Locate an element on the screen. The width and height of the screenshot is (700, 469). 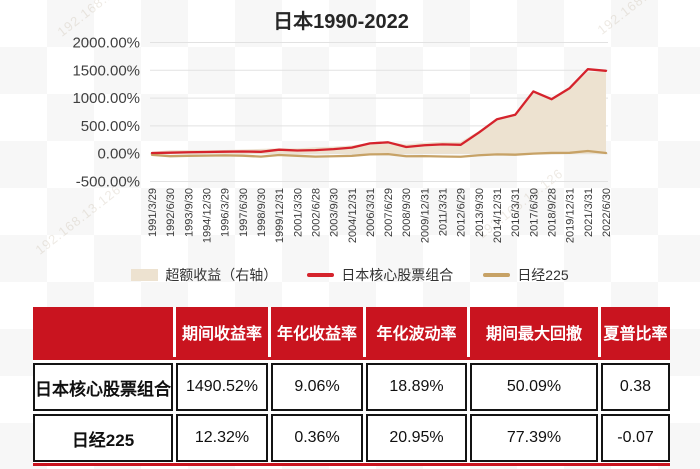
portfolio-line is located at coordinates (379, 111).